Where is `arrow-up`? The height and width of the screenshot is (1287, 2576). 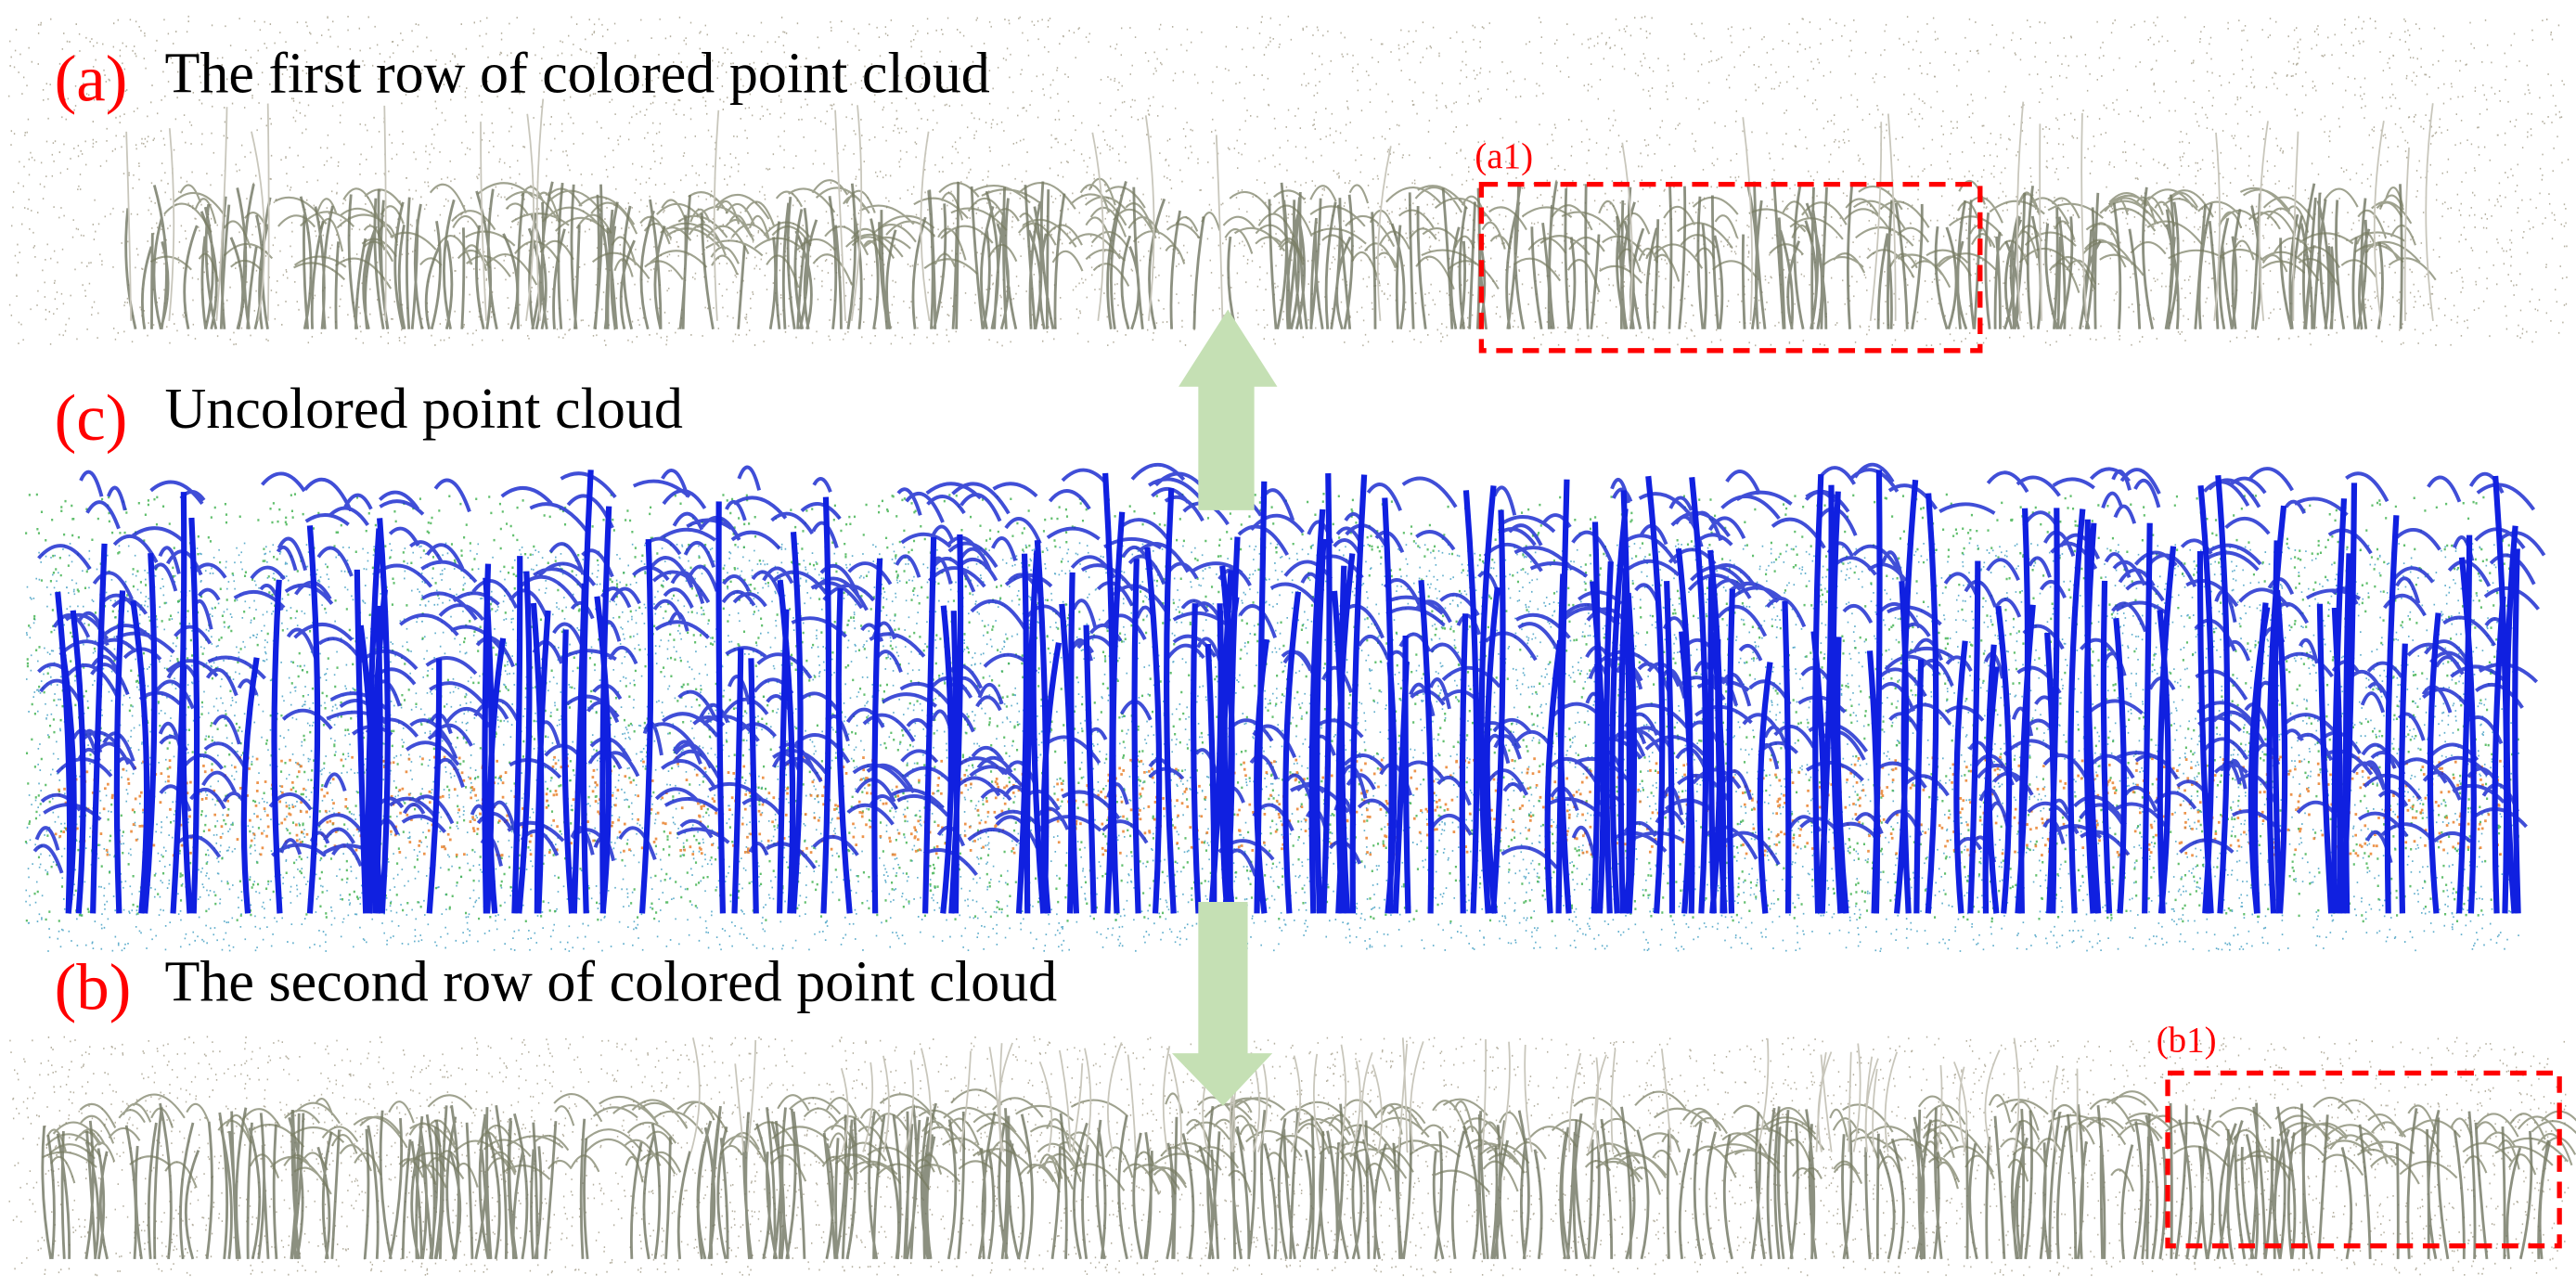 arrow-up is located at coordinates (1228, 410).